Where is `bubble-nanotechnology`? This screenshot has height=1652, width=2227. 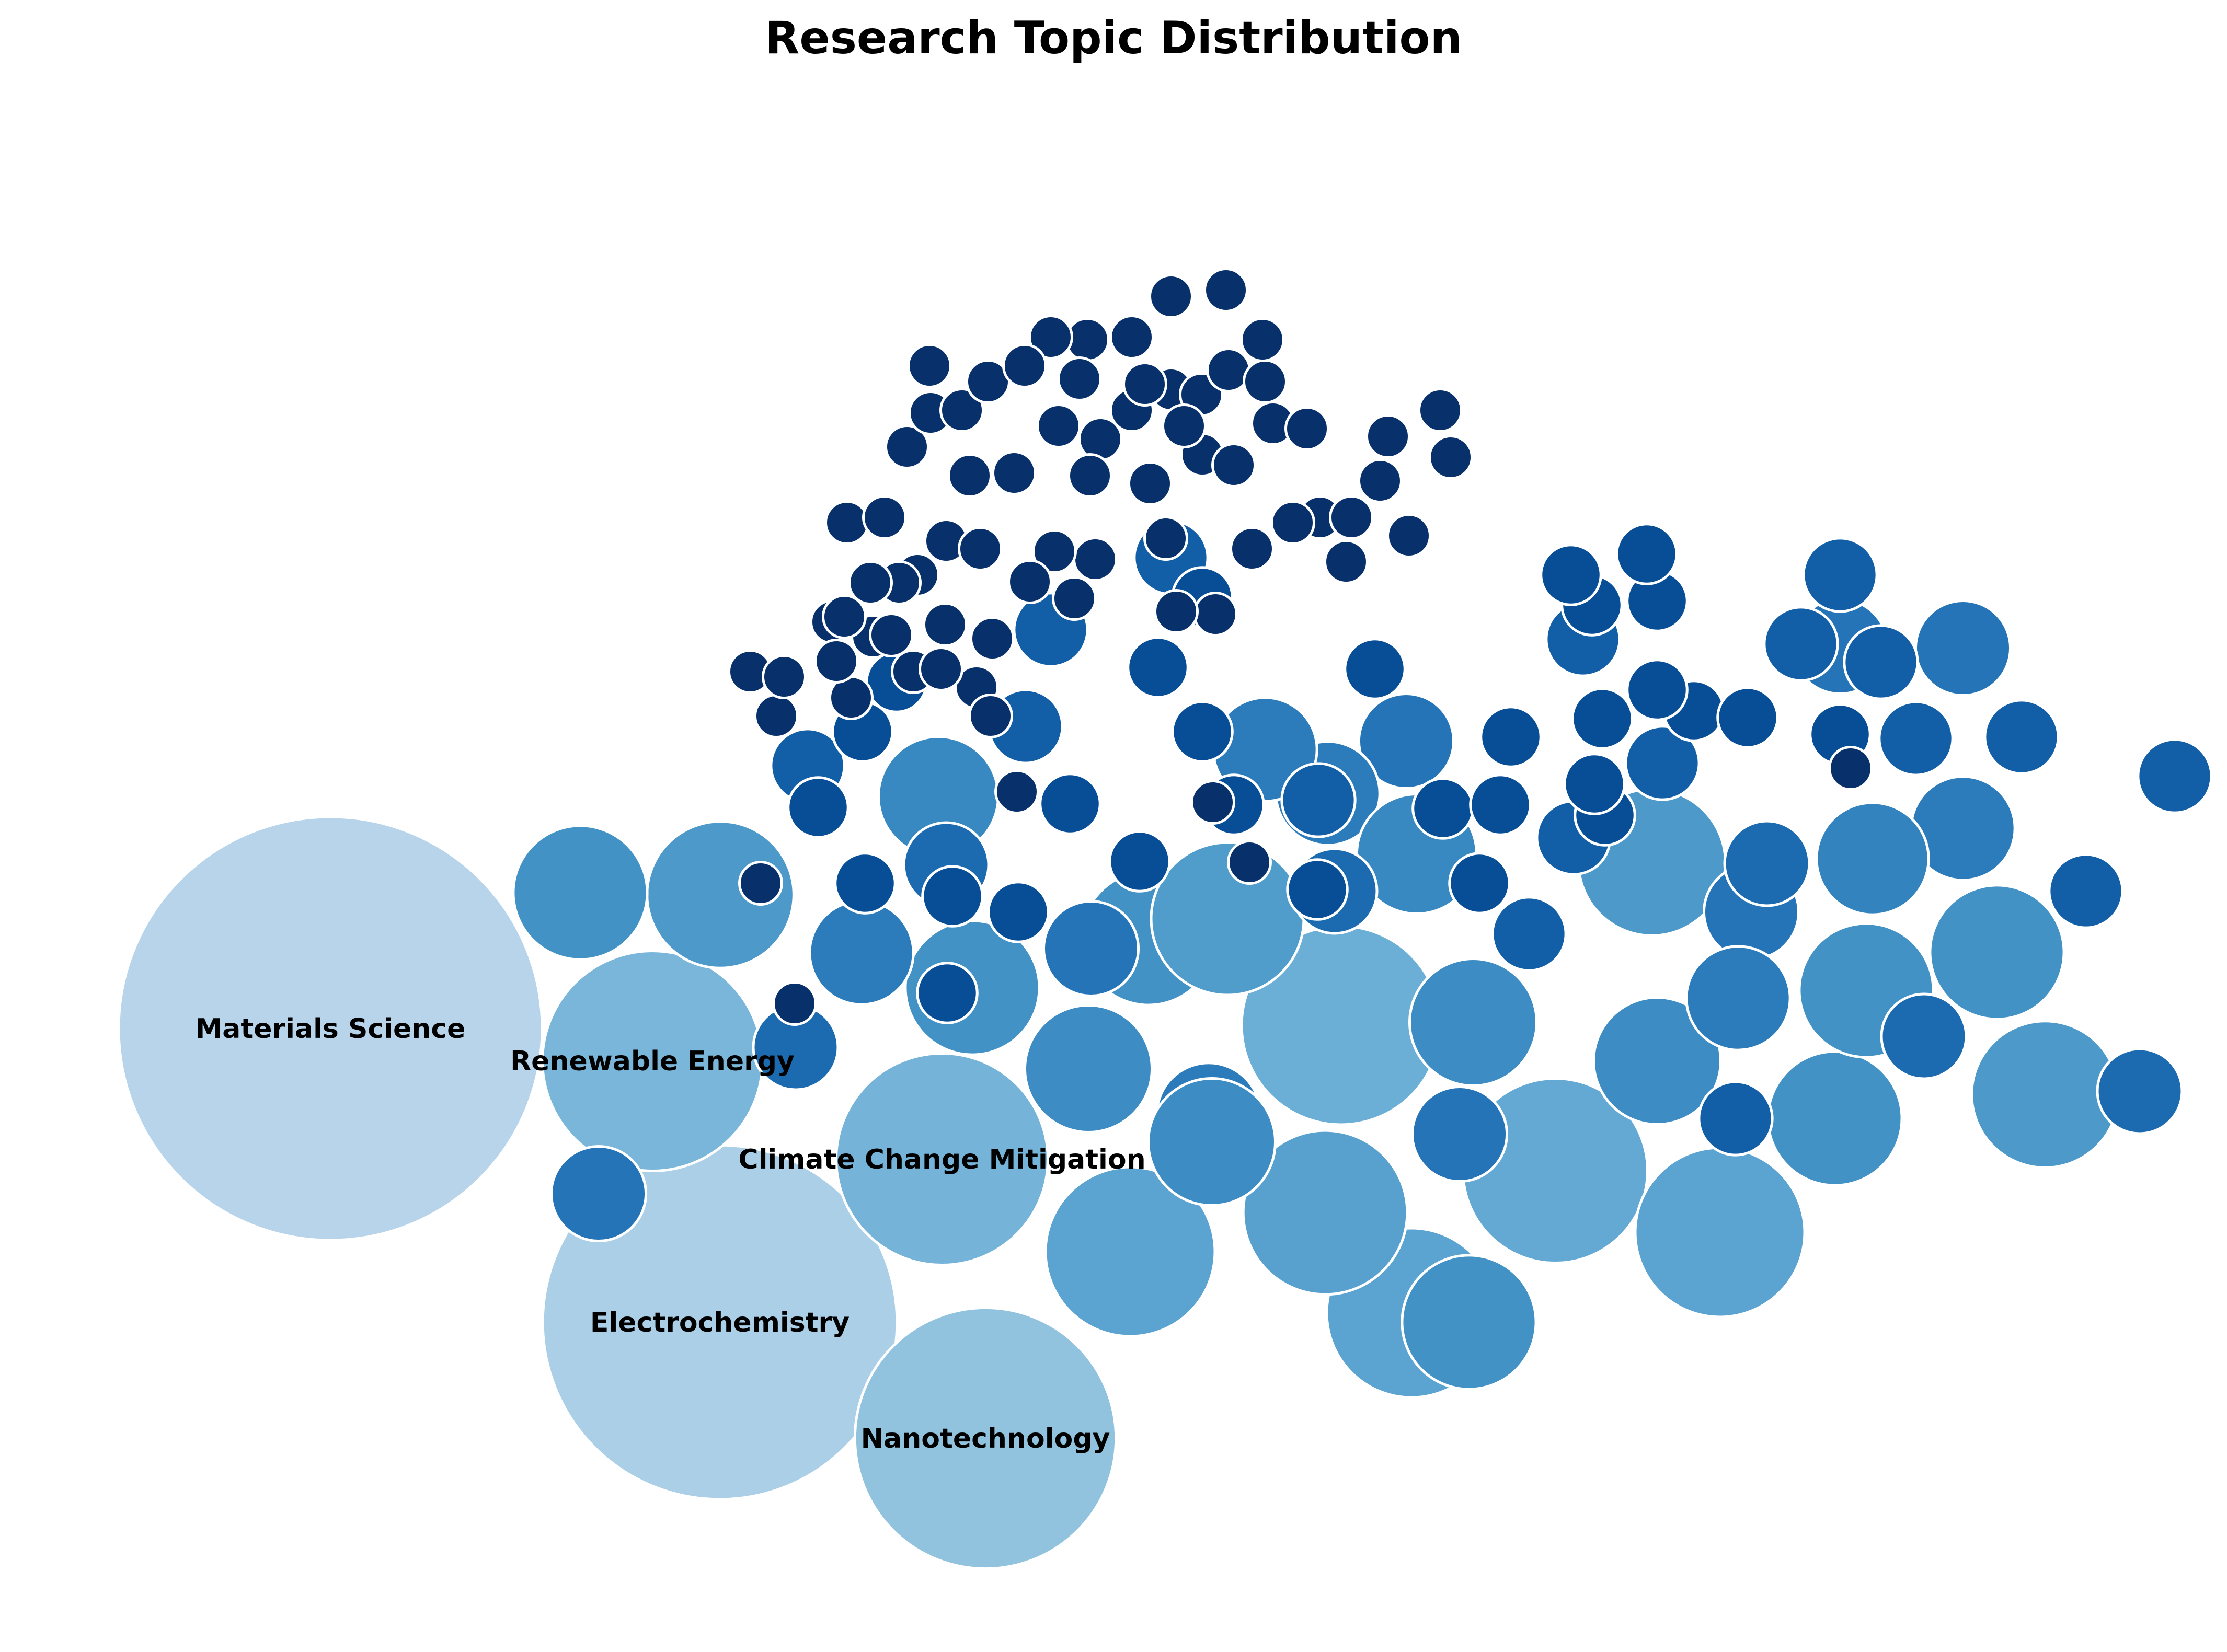 bubble-nanotechnology is located at coordinates (985, 1438).